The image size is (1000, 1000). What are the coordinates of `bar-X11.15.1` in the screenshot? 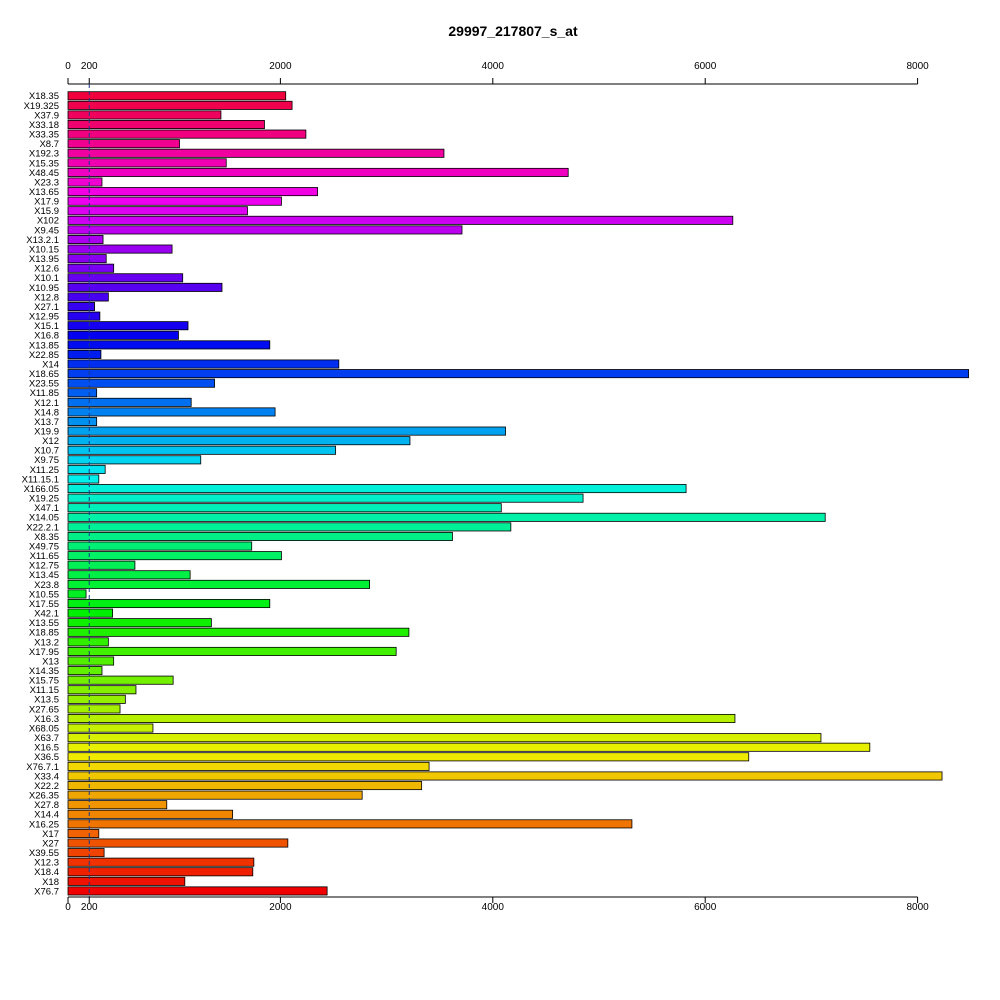 It's located at (83, 479).